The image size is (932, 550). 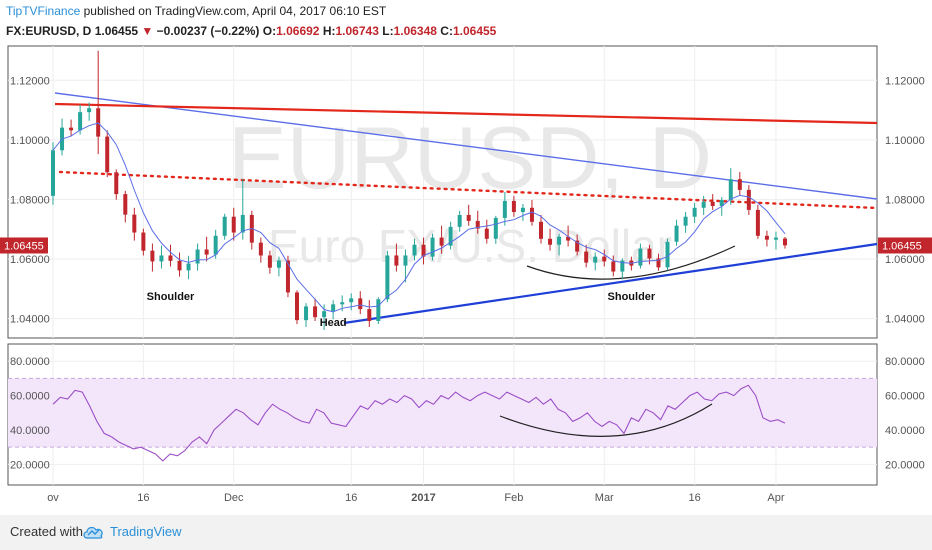 I want to click on rsi-tick-right: 80.0000, so click(x=905, y=362).